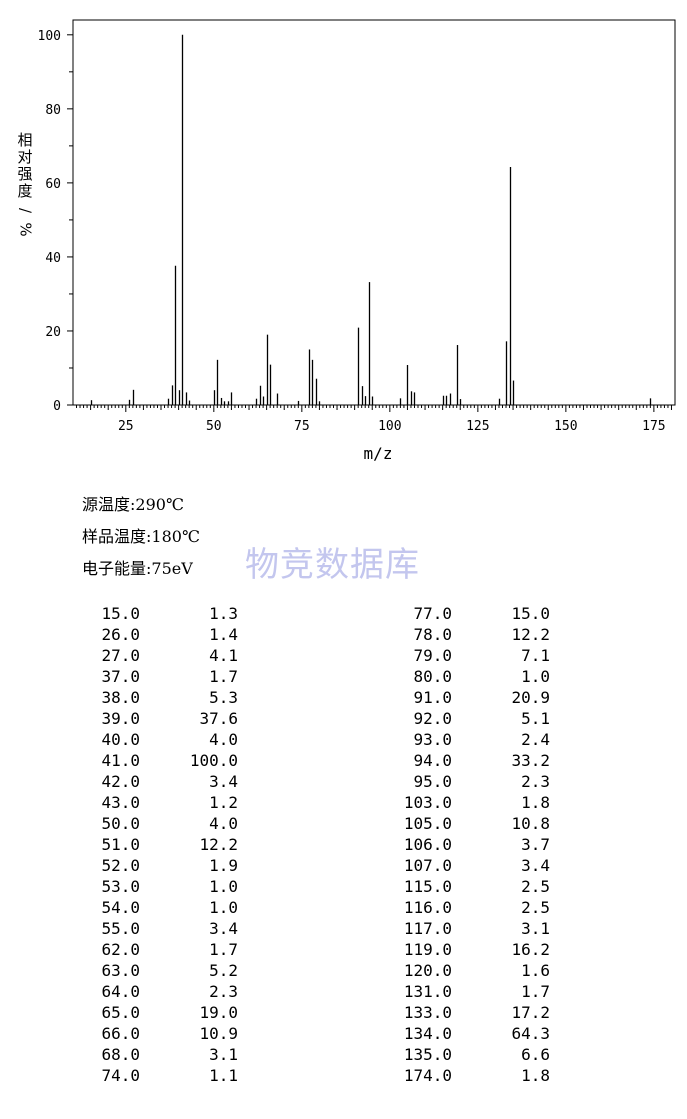 This screenshot has height=1119, width=687. Describe the element at coordinates (218, 1033) in the screenshot. I see `intensity-value: 10.9` at that location.